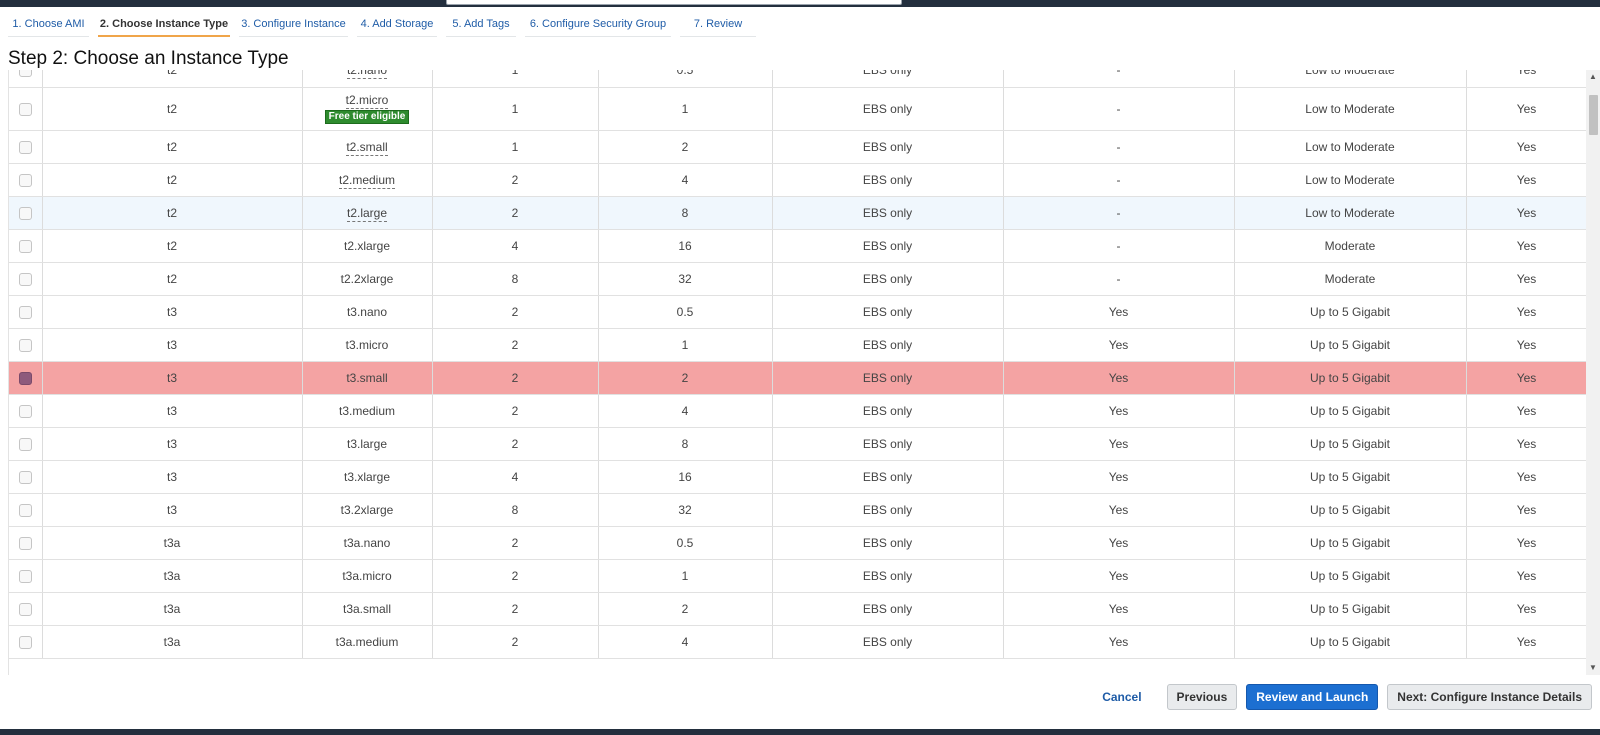 Image resolution: width=1600 pixels, height=735 pixels. Describe the element at coordinates (1489, 697) in the screenshot. I see `next-configure-instance-button: Next: Configure Instance Details` at that location.